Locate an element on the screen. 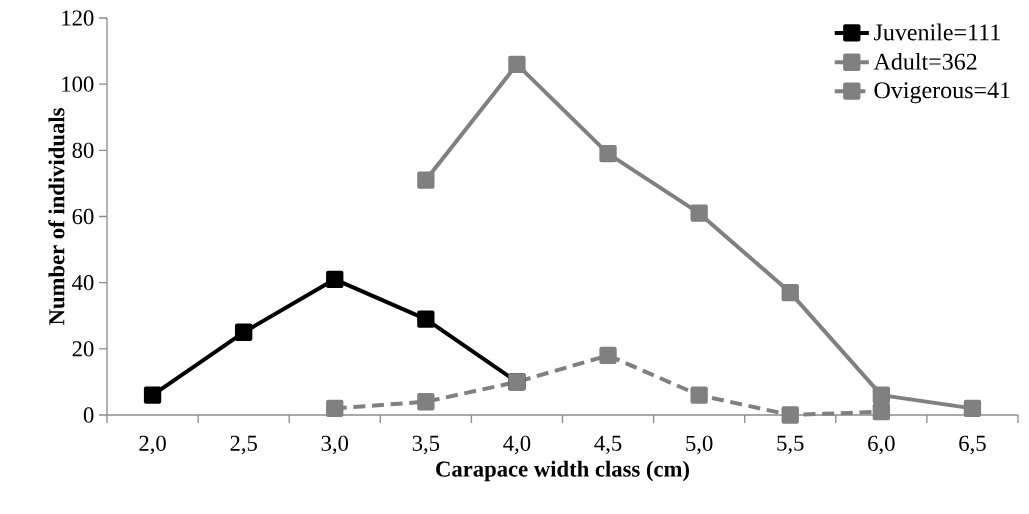  legend-label: Ovigerous=41 is located at coordinates (942, 93).